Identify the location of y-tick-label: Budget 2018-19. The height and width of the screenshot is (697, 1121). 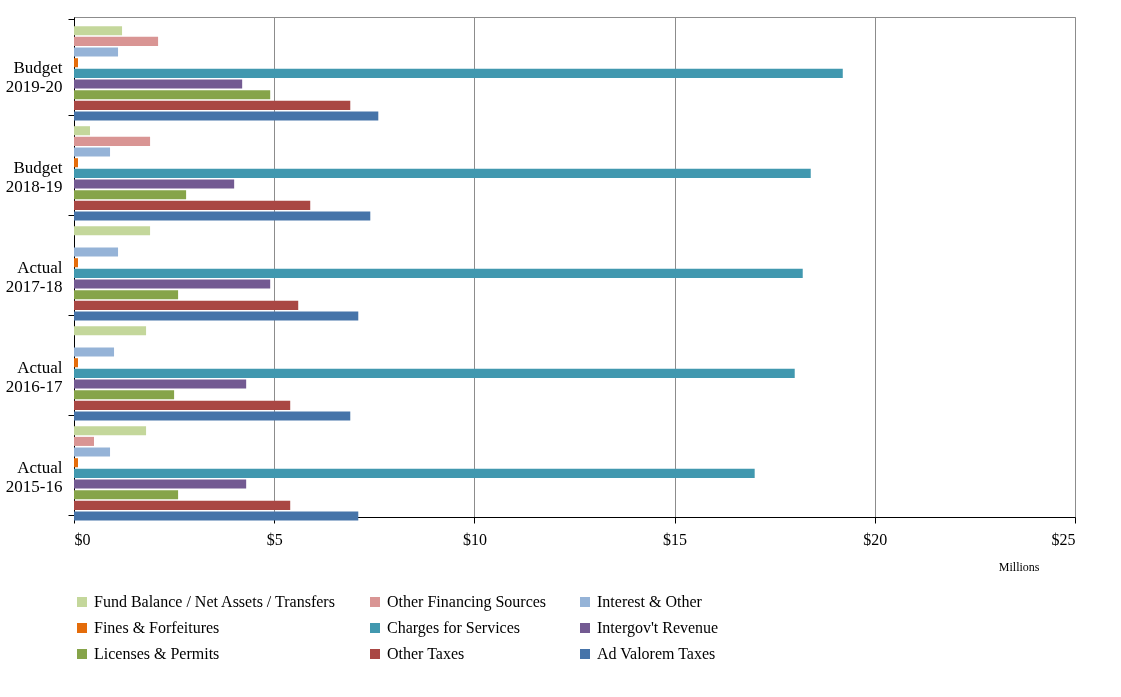
(34, 176).